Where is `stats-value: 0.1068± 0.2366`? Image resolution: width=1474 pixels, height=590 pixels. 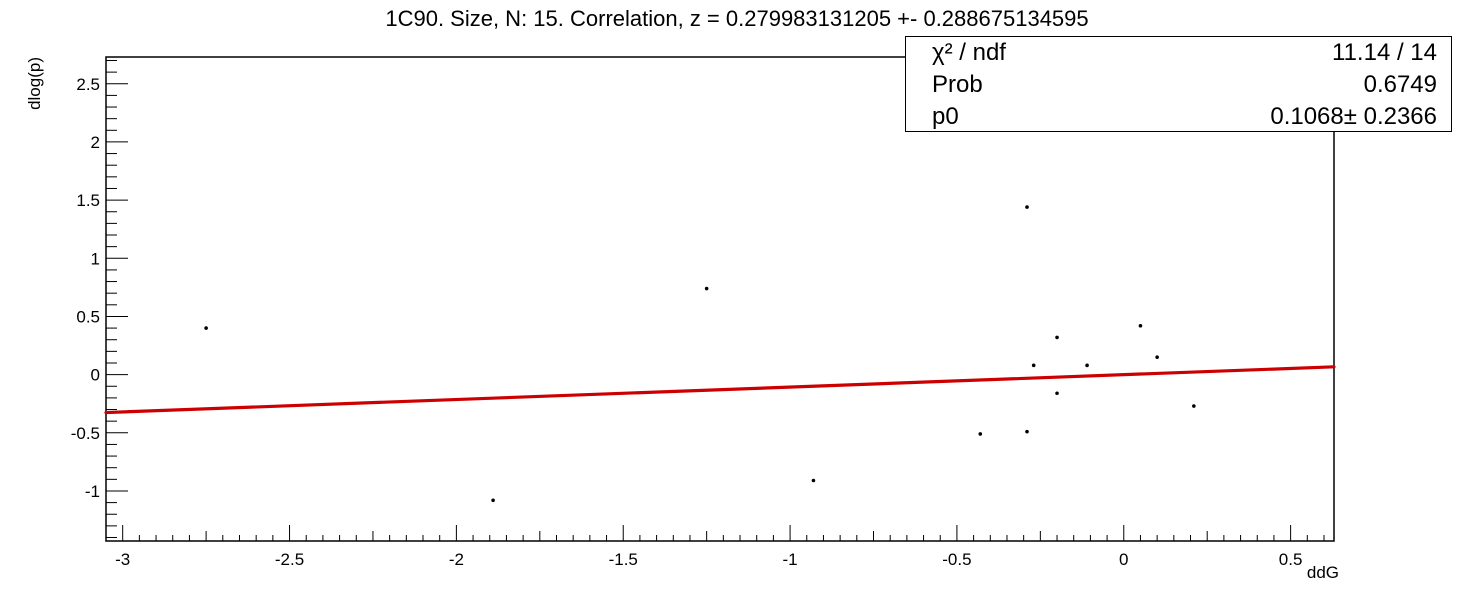 stats-value: 0.1068± 0.2366 is located at coordinates (1353, 116).